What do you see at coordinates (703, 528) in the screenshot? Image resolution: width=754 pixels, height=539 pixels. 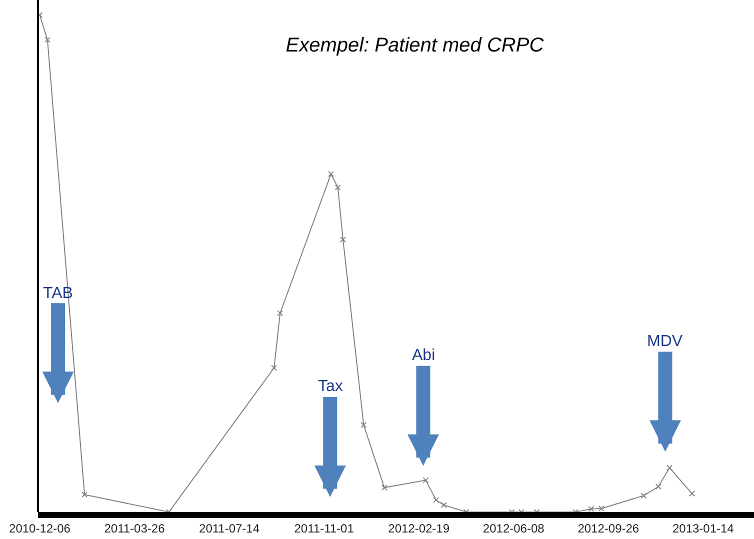 I see `x-tick-label: 2013-01-14` at bounding box center [703, 528].